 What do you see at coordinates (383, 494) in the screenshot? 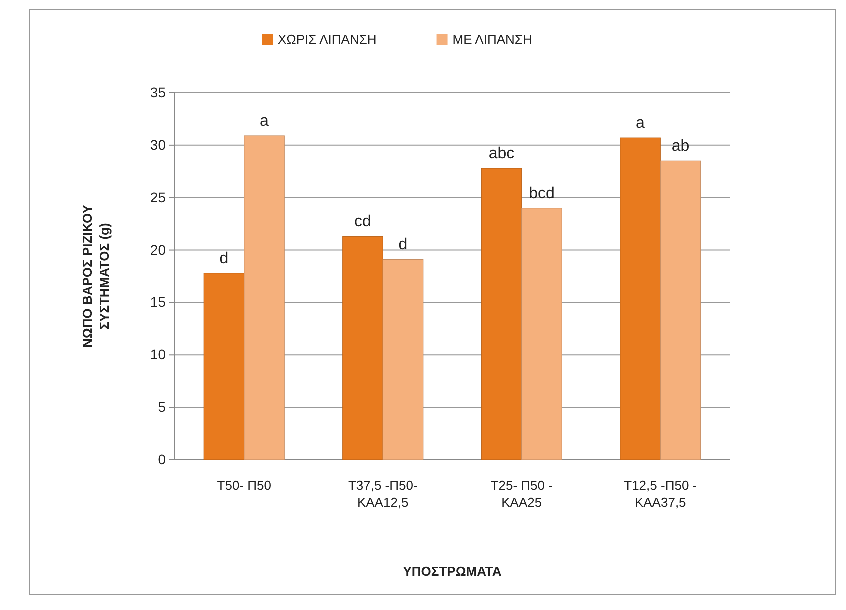
I see `x-tick-label: Τ37,5 -Π50- ΚΑΑ12,5` at bounding box center [383, 494].